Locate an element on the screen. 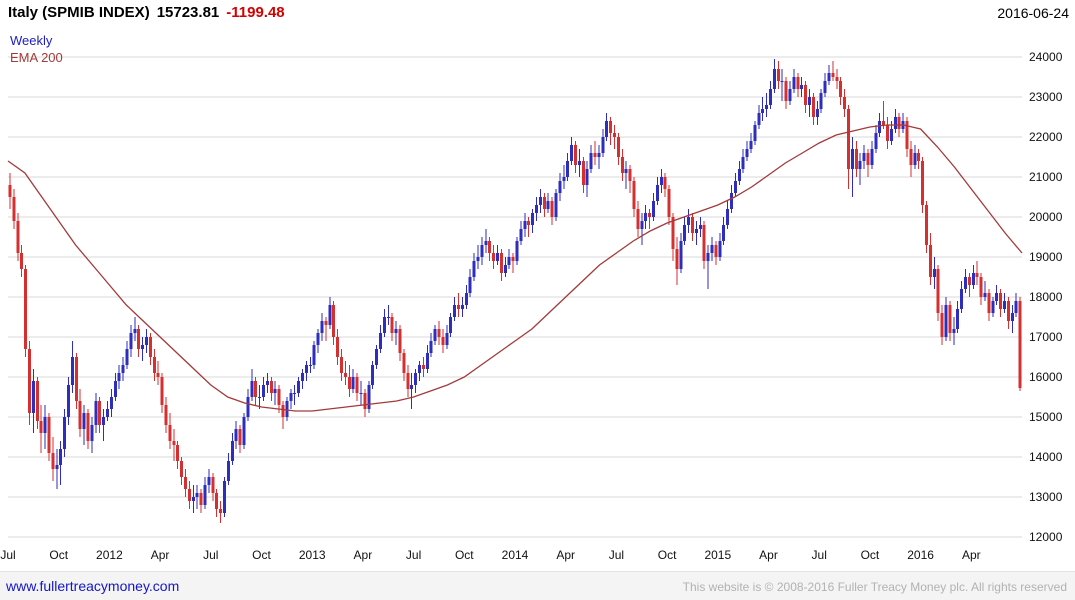 This screenshot has height=600, width=1075. svg-text: 16000 is located at coordinates (1046, 377).